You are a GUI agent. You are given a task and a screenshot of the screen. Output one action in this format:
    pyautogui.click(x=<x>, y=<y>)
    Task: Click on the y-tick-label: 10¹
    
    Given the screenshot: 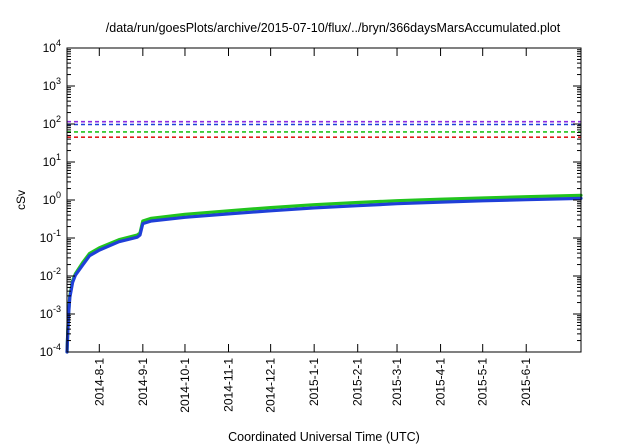 What is the action you would take?
    pyautogui.click(x=52, y=160)
    